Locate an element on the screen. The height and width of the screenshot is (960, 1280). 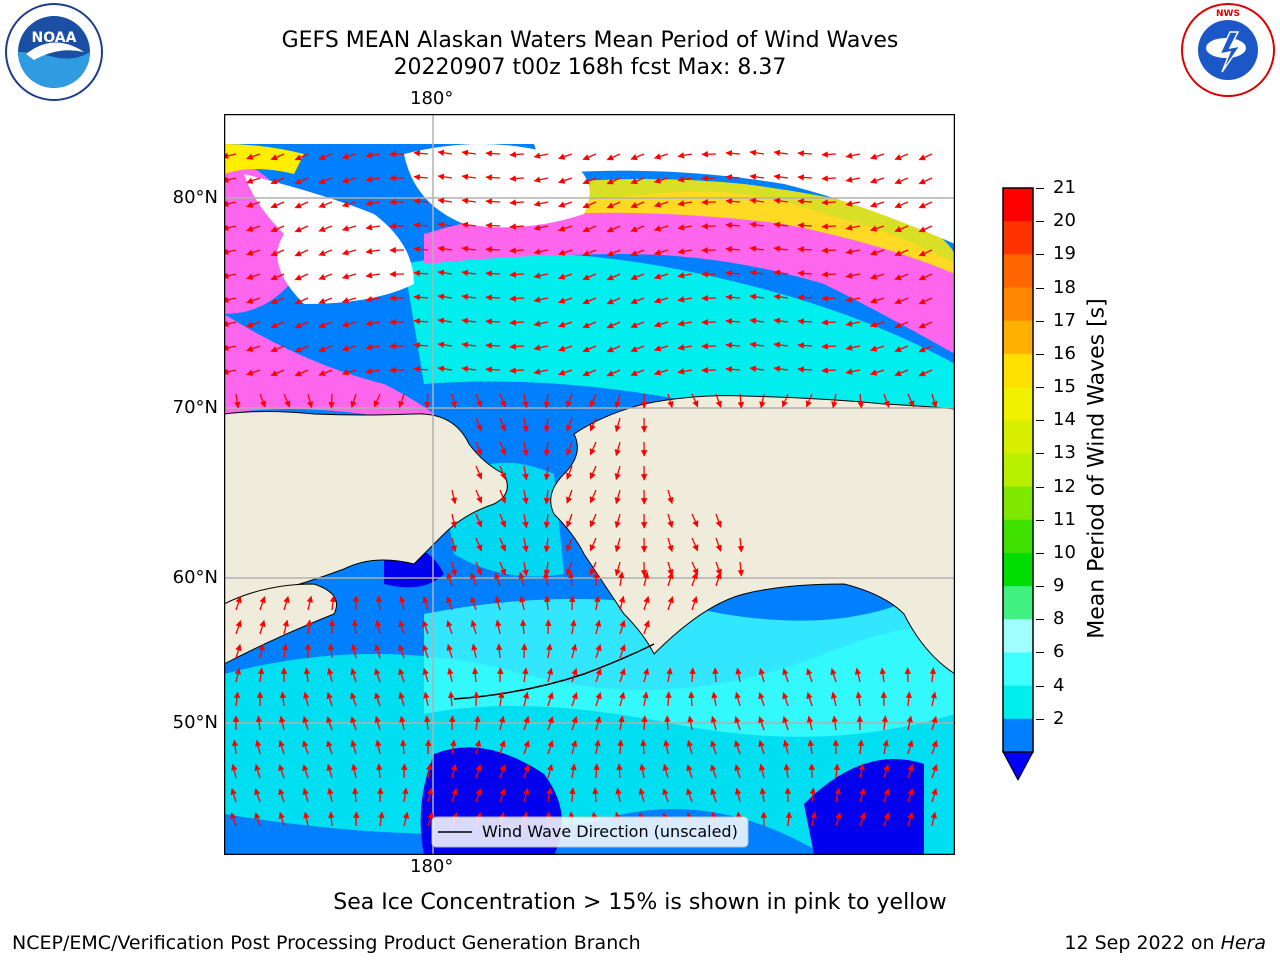
colorbar-tick-label: 11 is located at coordinates (1064, 519).